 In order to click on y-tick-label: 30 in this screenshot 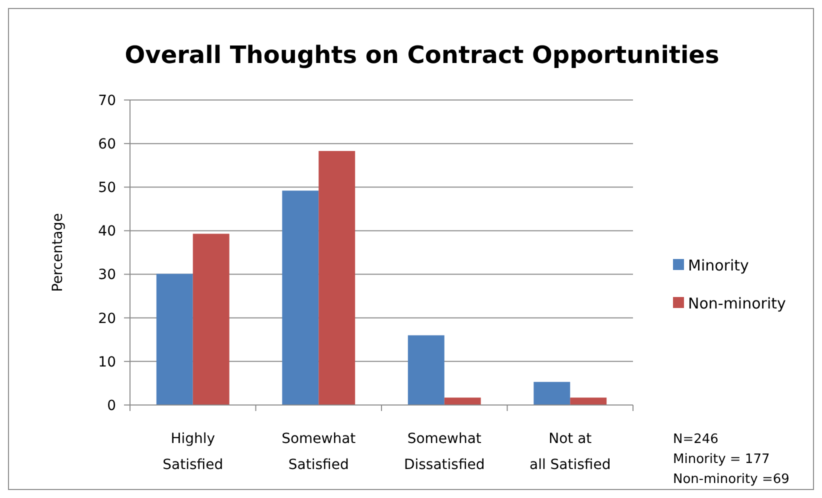, I will do `click(107, 275)`.